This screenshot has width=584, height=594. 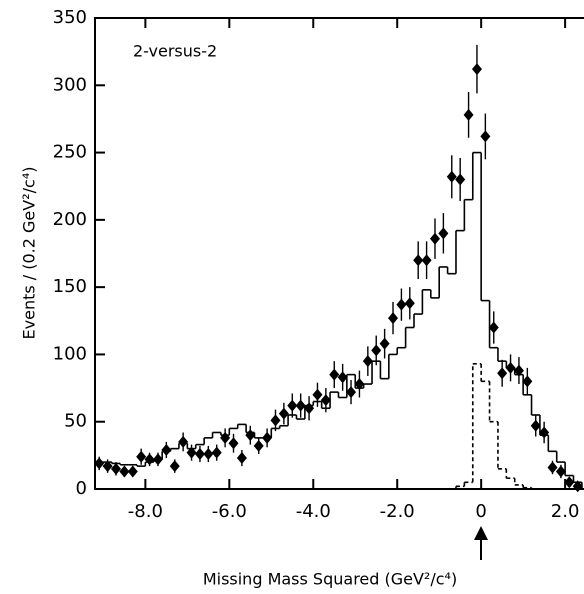 What do you see at coordinates (229, 511) in the screenshot?
I see `x-tick-label: -6.0` at bounding box center [229, 511].